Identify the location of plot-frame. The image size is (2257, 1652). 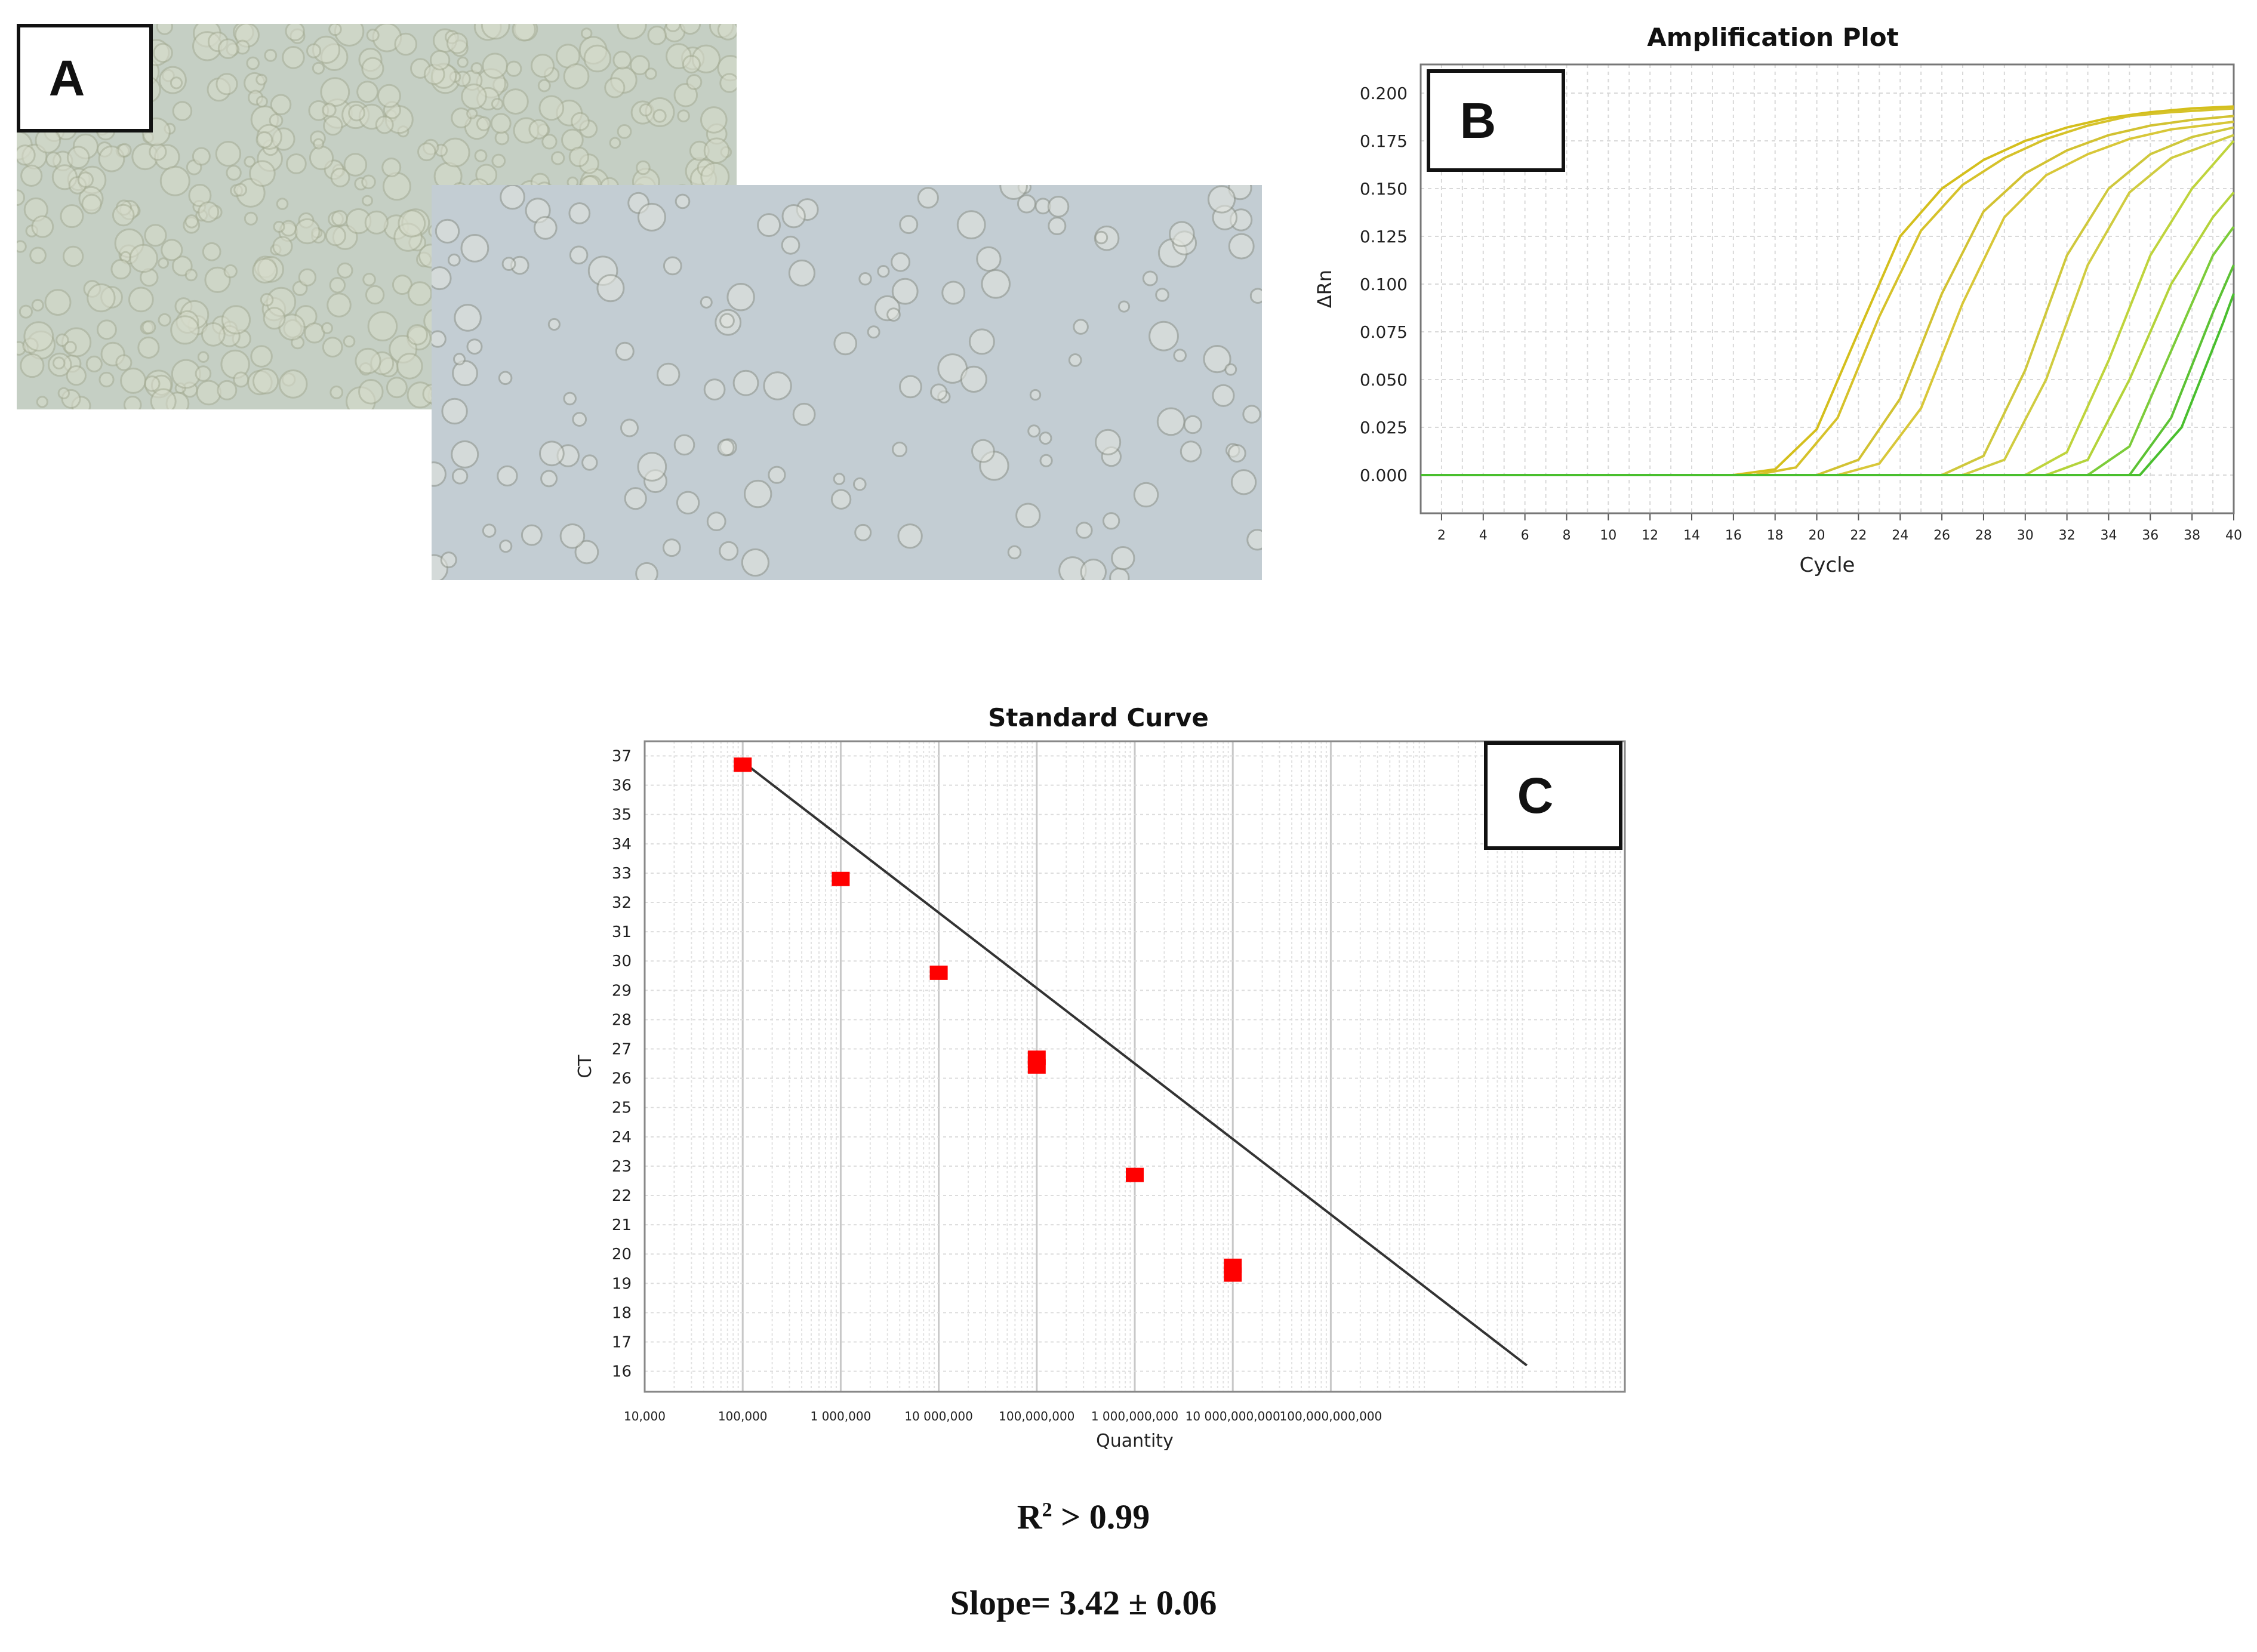
(1827, 288).